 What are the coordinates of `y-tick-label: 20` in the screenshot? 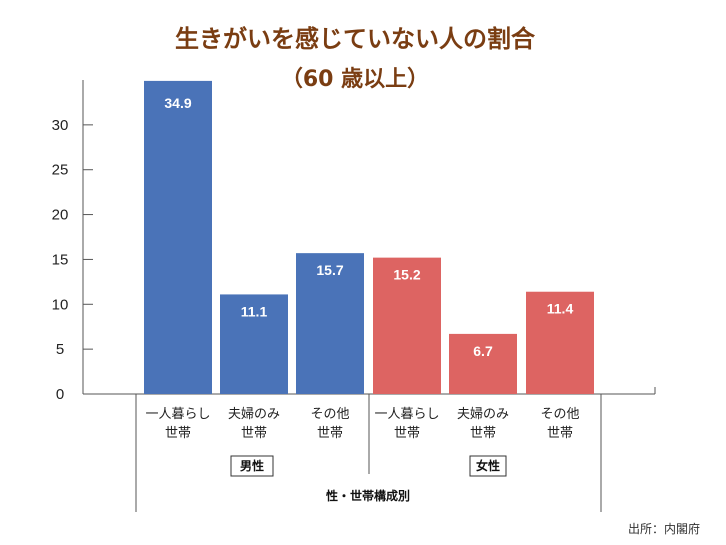 It's located at (60, 215).